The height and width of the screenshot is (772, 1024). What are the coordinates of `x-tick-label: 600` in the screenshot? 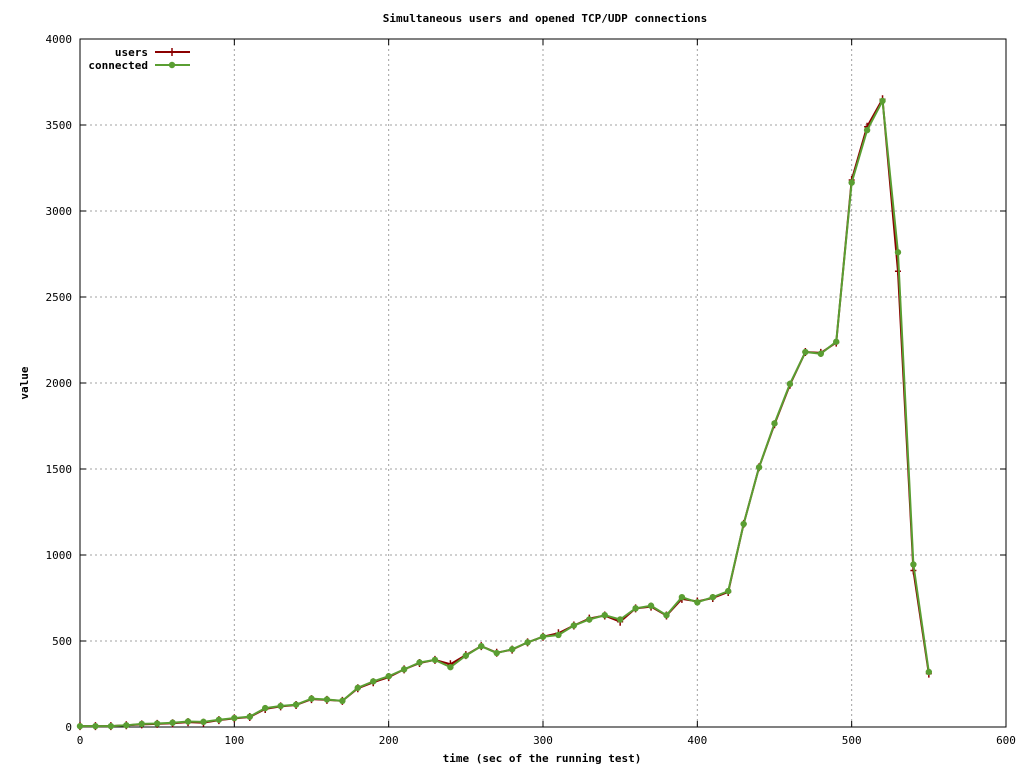 It's located at (1006, 740).